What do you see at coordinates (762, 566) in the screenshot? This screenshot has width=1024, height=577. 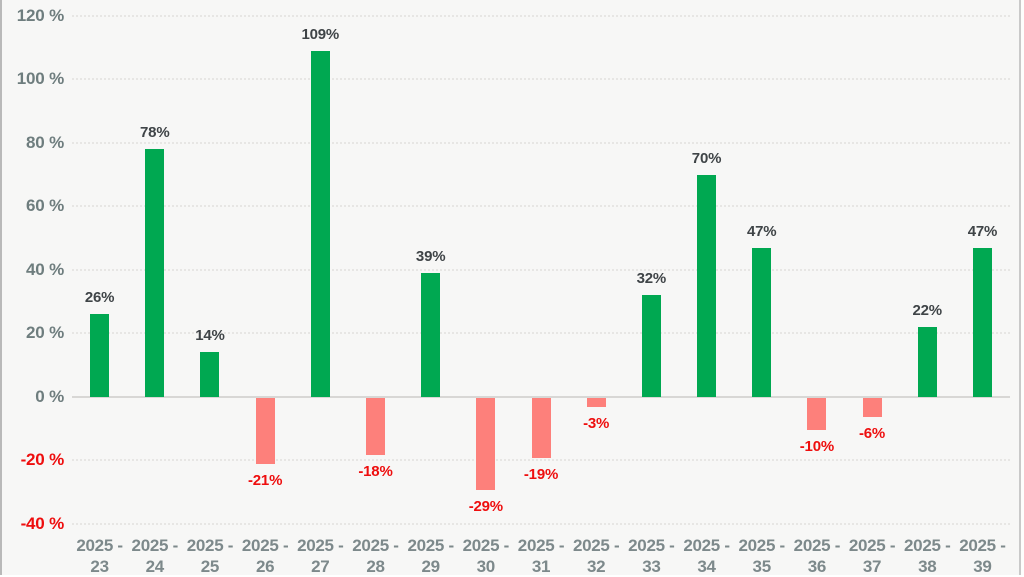 I see `x-axis-category-week: 35` at bounding box center [762, 566].